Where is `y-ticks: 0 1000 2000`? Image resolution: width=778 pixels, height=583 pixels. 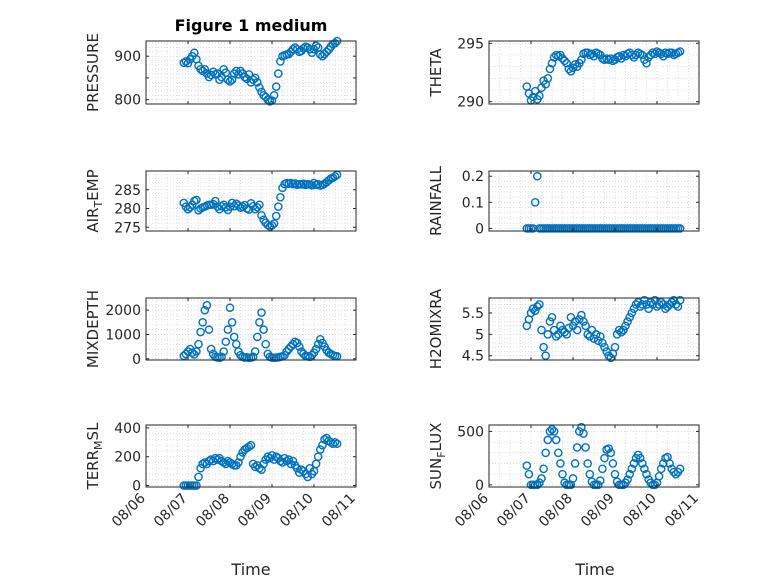
y-ticks: 0 1000 2000 is located at coordinates (230, 335).